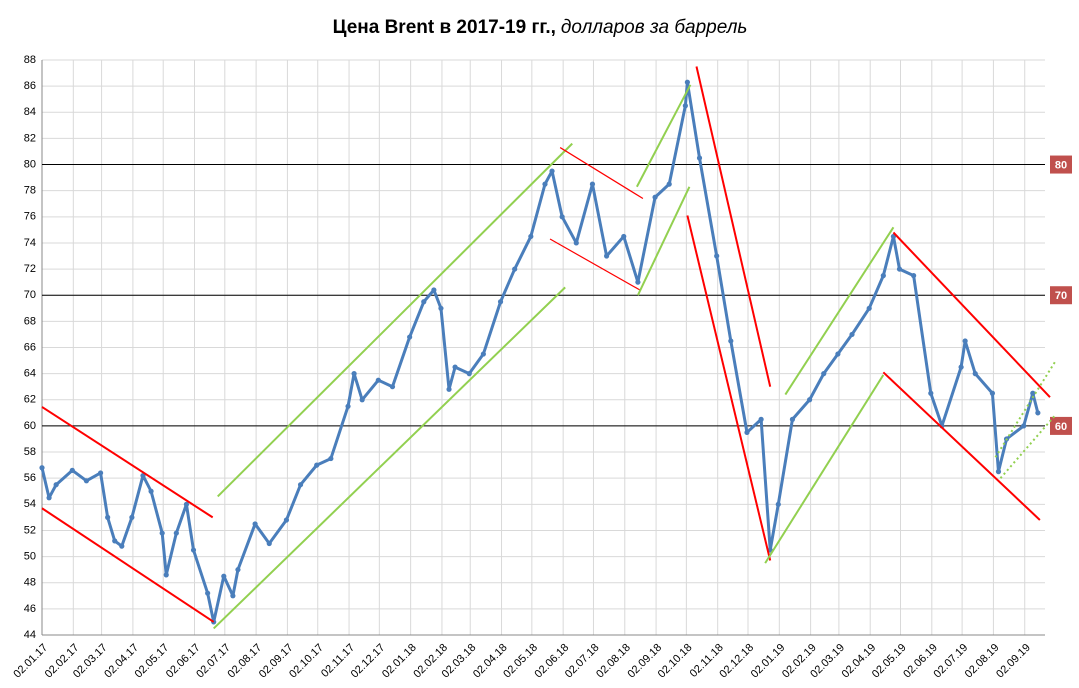  What do you see at coordinates (30, 321) in the screenshot?
I see `y-tick-label: 68` at bounding box center [30, 321].